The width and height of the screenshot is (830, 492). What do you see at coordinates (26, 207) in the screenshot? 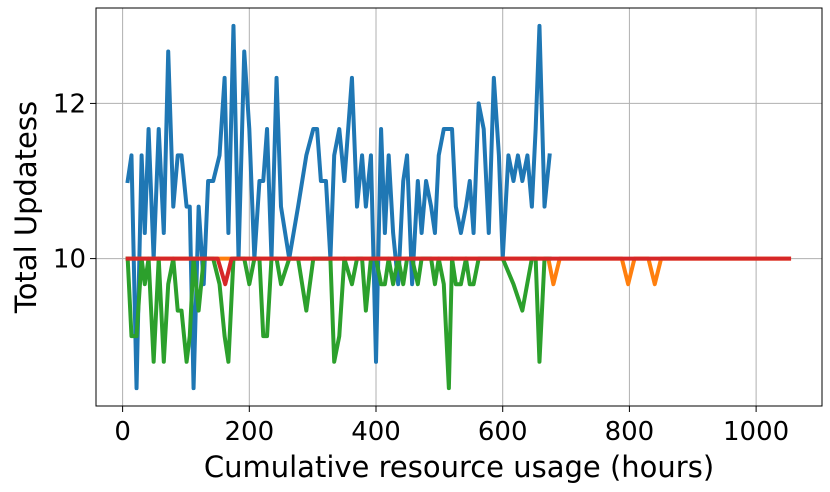
I see `y-axis-label: Total Updatess` at bounding box center [26, 207].